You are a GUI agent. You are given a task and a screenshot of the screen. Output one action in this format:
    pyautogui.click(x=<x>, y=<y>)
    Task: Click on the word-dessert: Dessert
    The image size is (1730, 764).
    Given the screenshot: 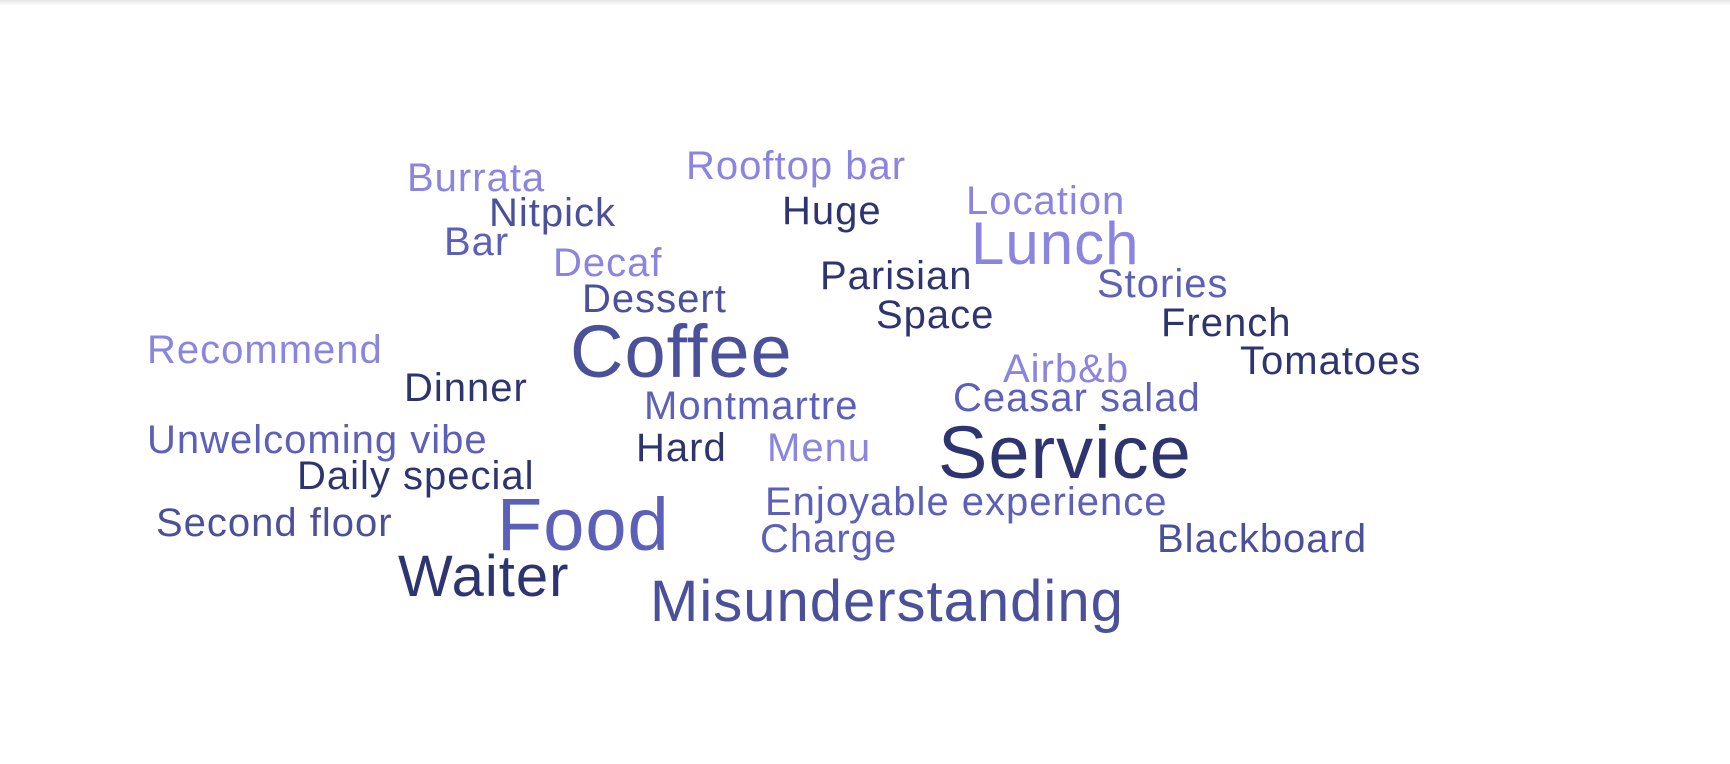 What is the action you would take?
    pyautogui.click(x=654, y=299)
    